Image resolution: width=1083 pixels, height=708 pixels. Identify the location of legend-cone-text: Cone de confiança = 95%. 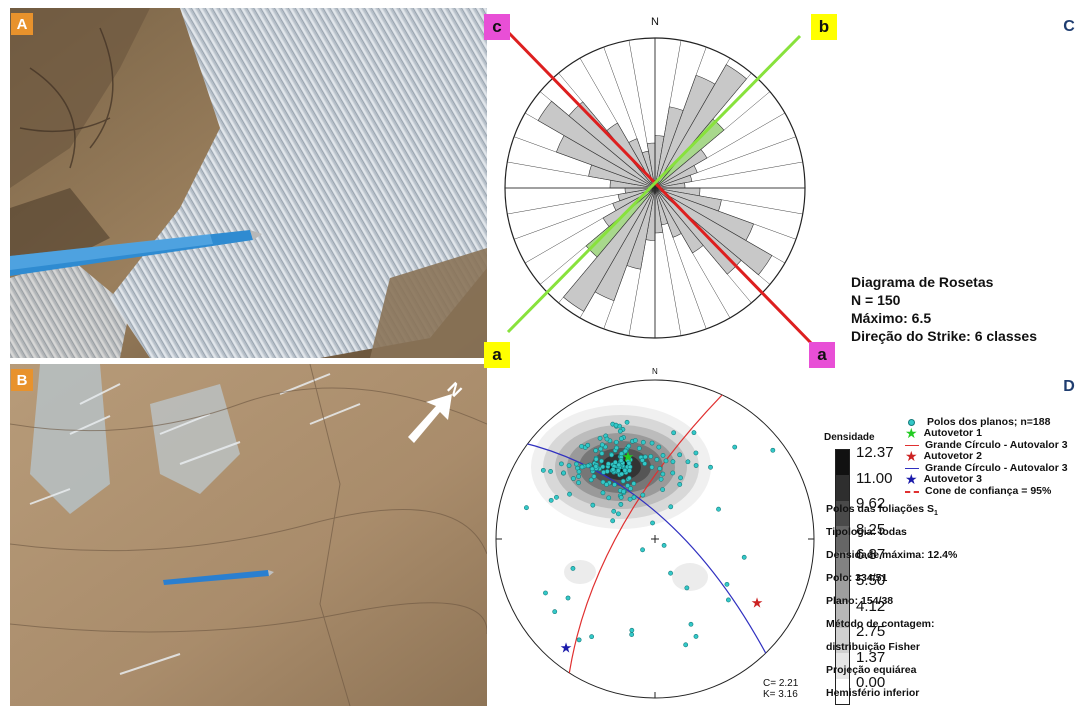
(988, 491).